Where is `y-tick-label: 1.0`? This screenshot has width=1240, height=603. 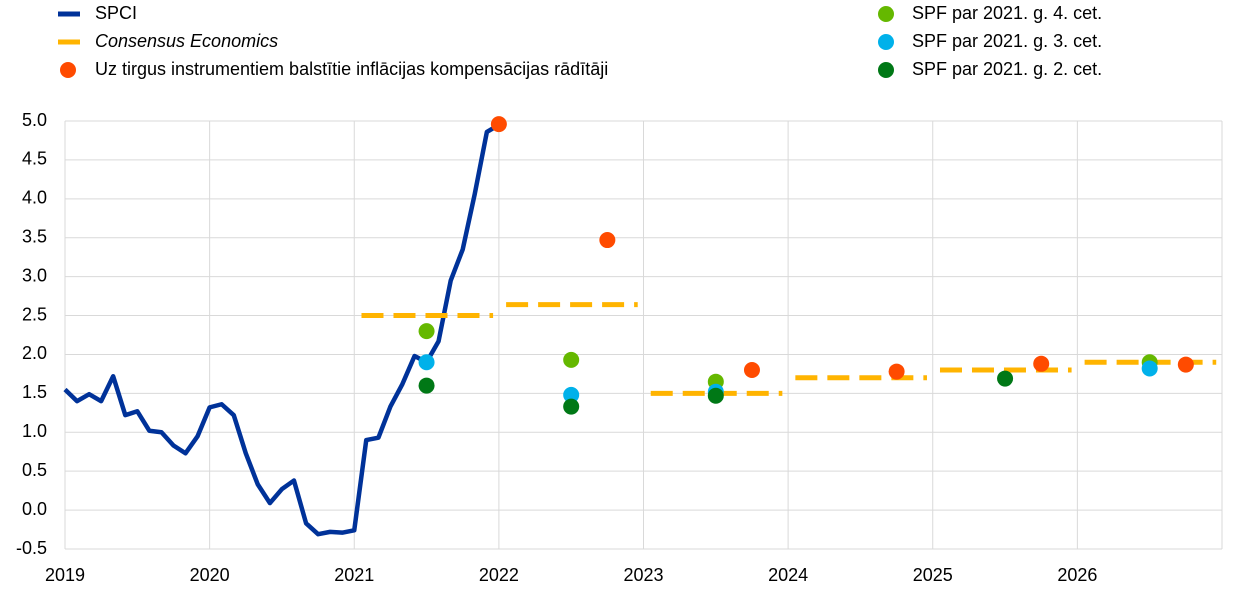
y-tick-label: 1.0 is located at coordinates (34, 431).